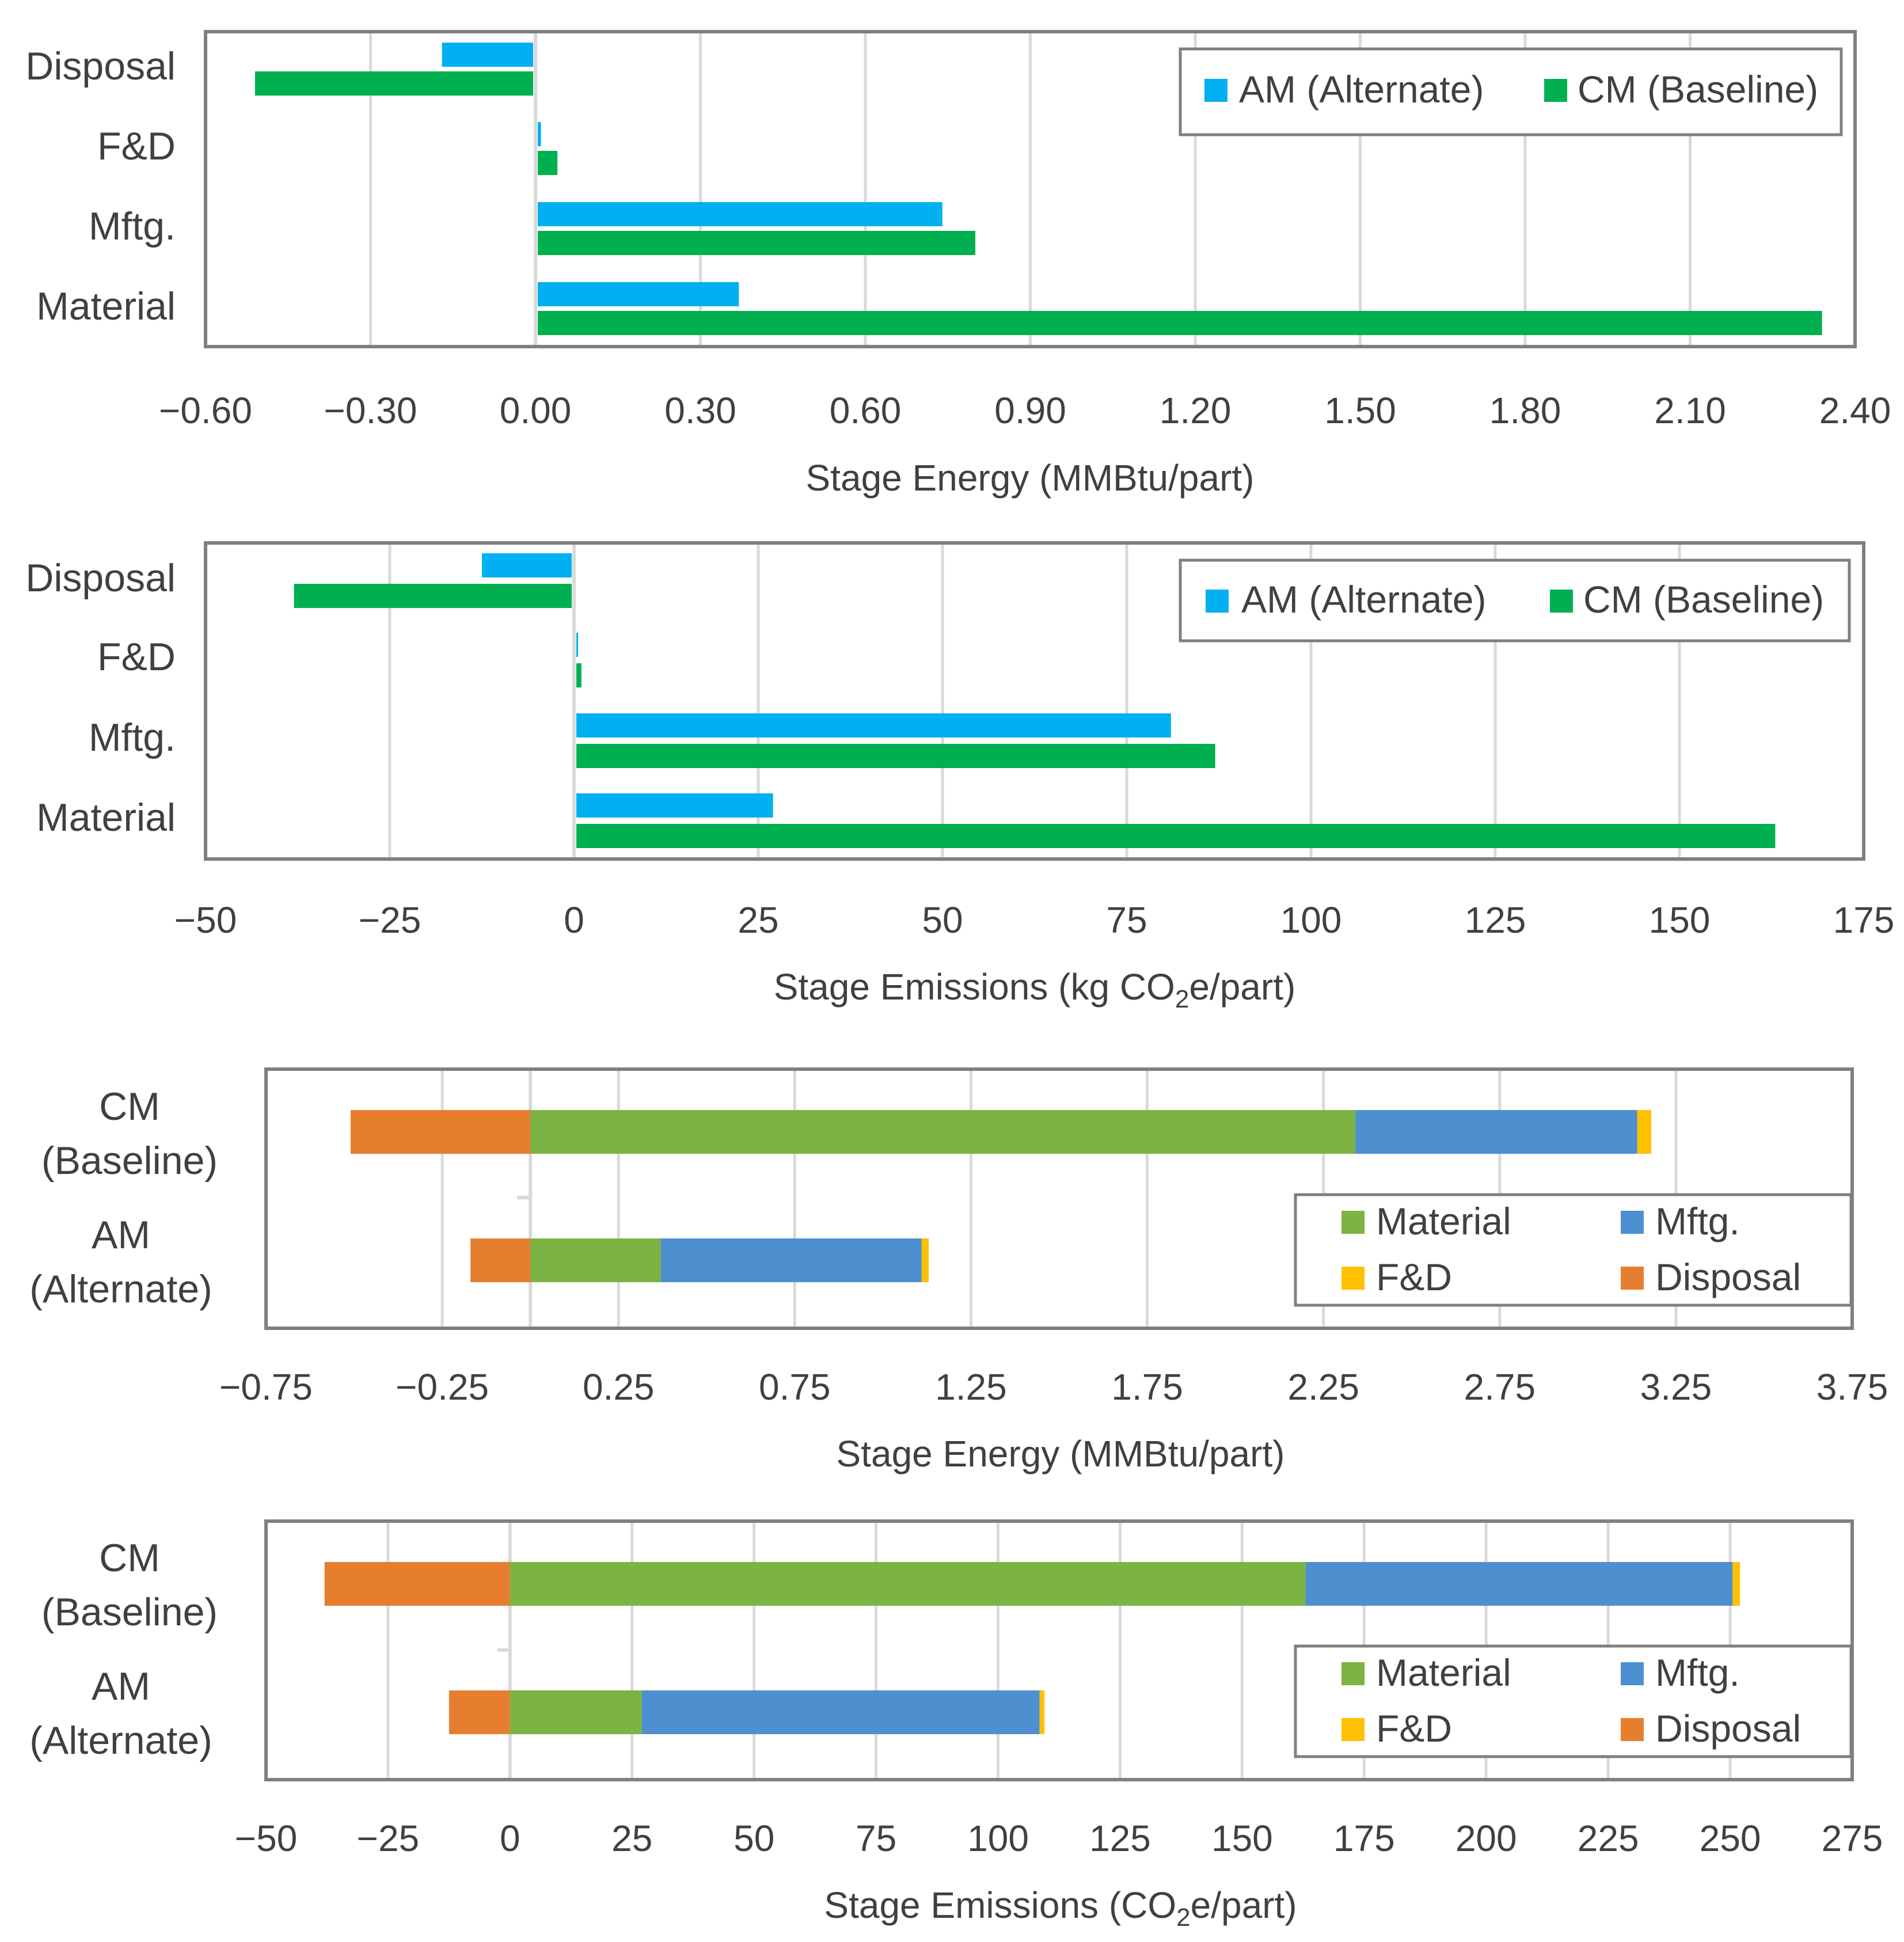 The image size is (1904, 1942). What do you see at coordinates (1180, 323) in the screenshot?
I see `cm-bar-material` at bounding box center [1180, 323].